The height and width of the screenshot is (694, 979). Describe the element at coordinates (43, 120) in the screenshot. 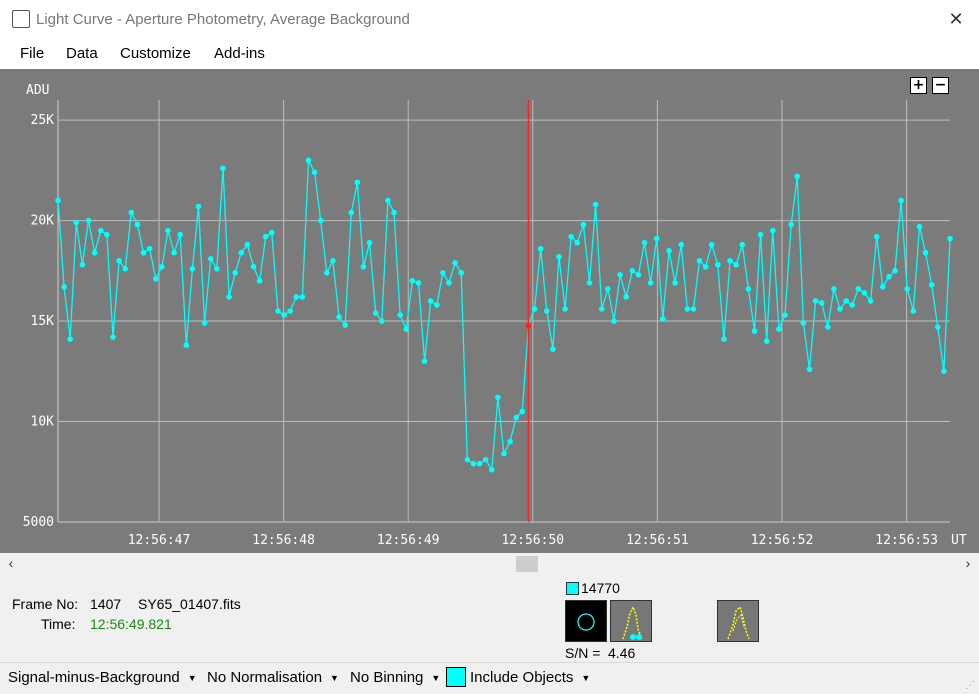

I see `y-tick-label: 25K` at that location.